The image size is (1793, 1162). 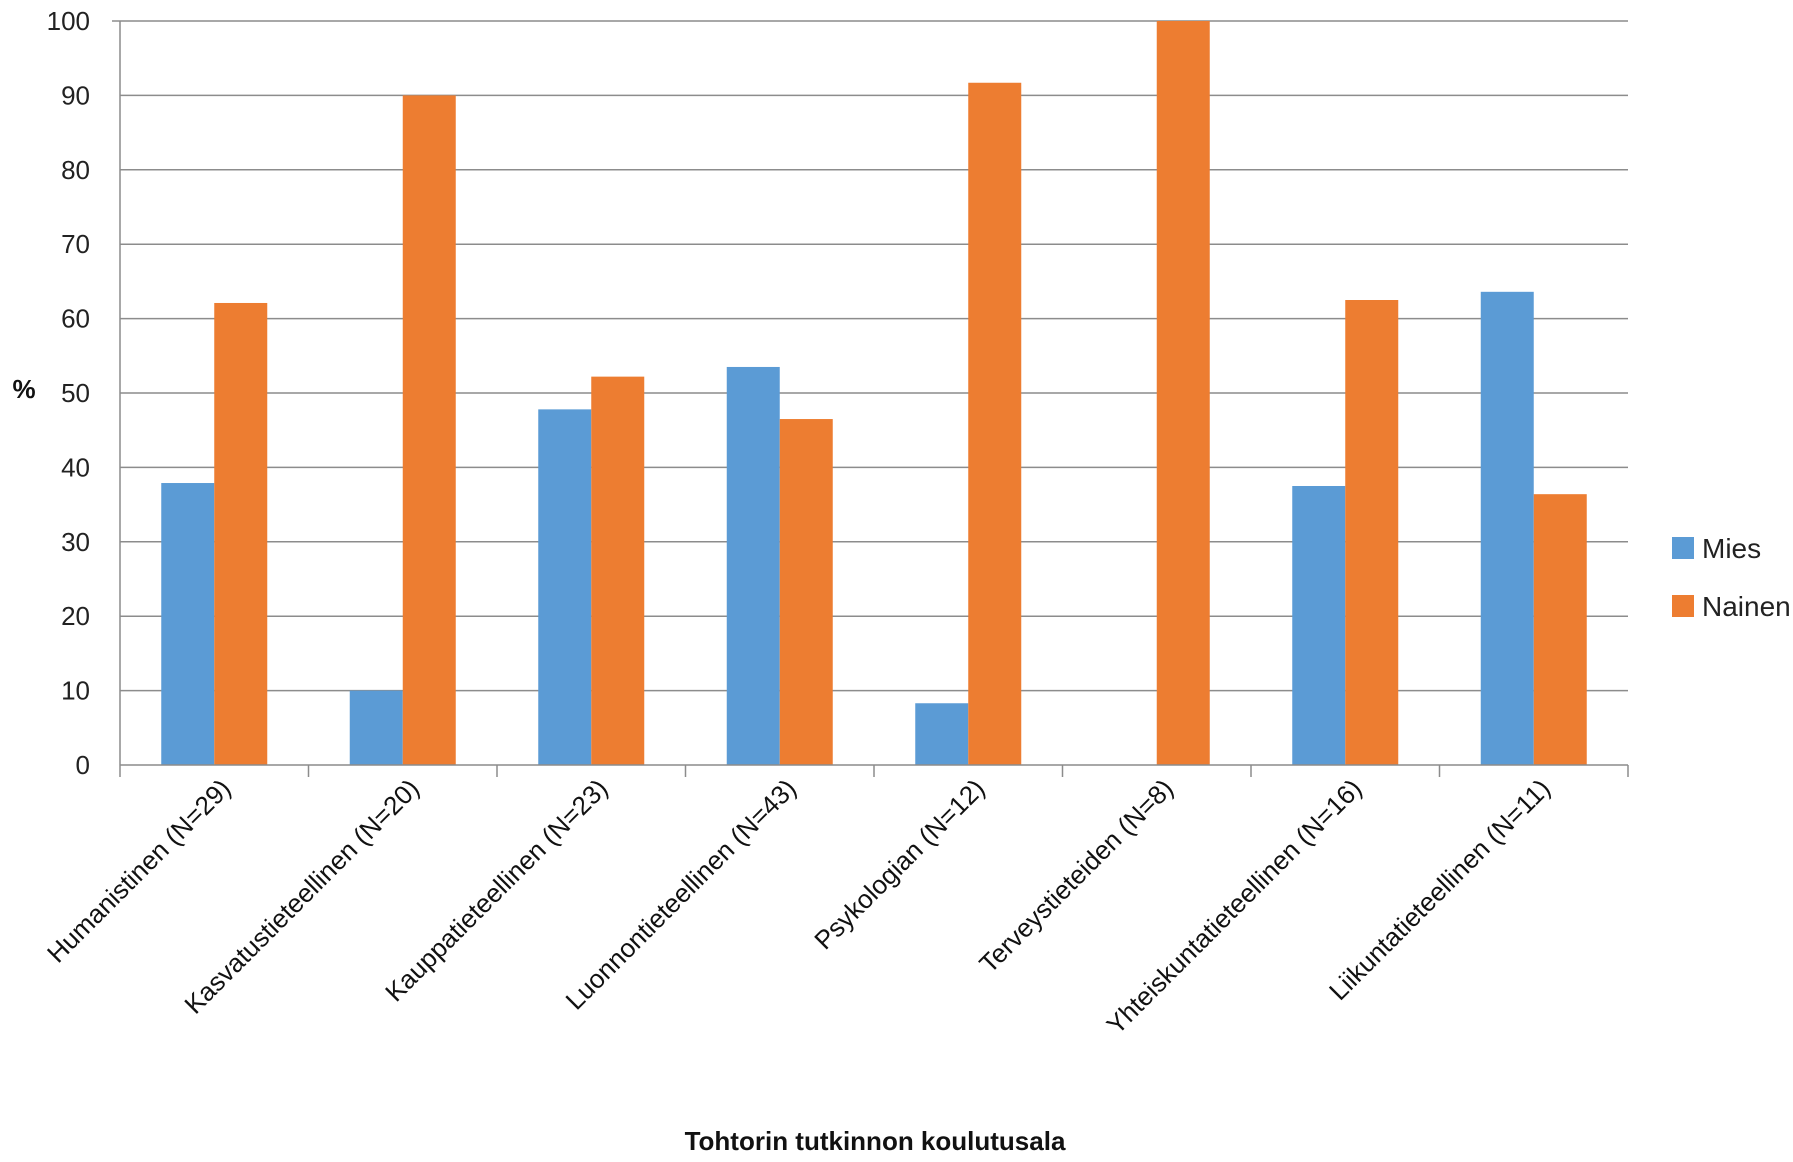 What do you see at coordinates (899, 864) in the screenshot?
I see `x-tick-label: Psykologian (N=12)` at bounding box center [899, 864].